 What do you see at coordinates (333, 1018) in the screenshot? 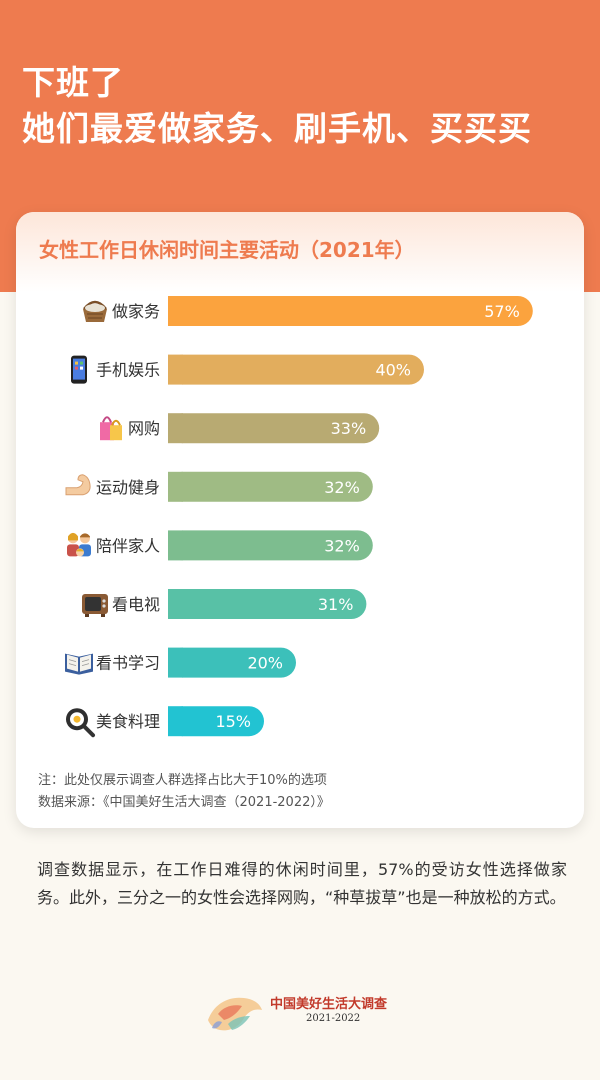
I see `footer-years: 2021-2022` at bounding box center [333, 1018].